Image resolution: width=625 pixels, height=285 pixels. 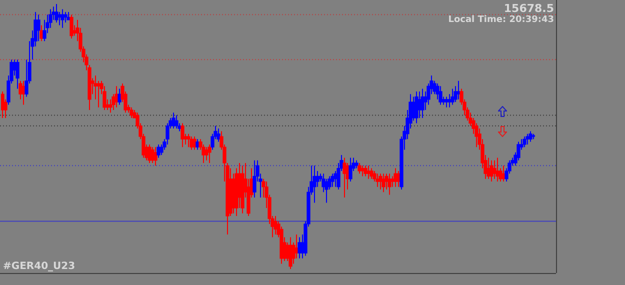 I want to click on annotation: #GER40_U23, so click(x=39, y=266).